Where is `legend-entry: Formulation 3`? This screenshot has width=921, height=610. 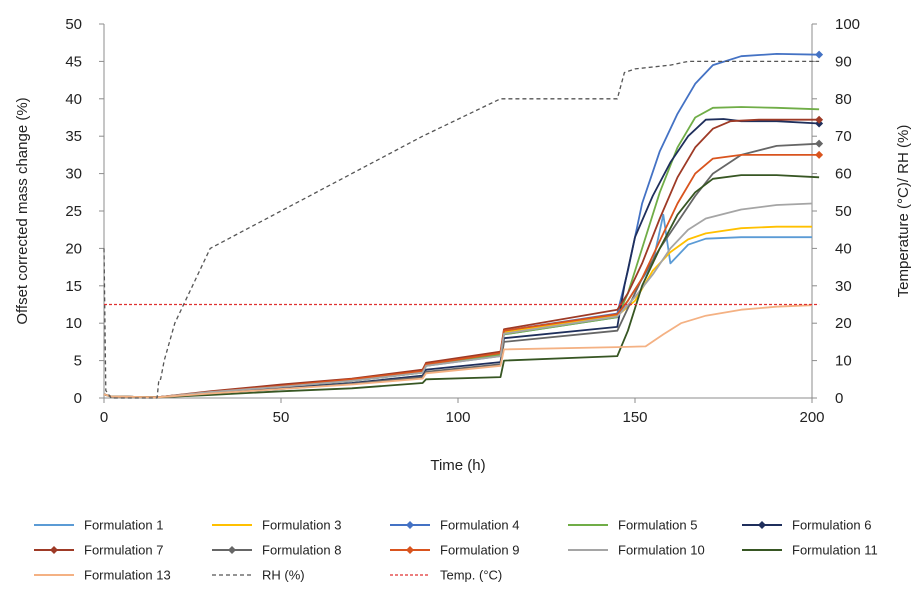 legend-entry: Formulation 3 is located at coordinates (276, 525).